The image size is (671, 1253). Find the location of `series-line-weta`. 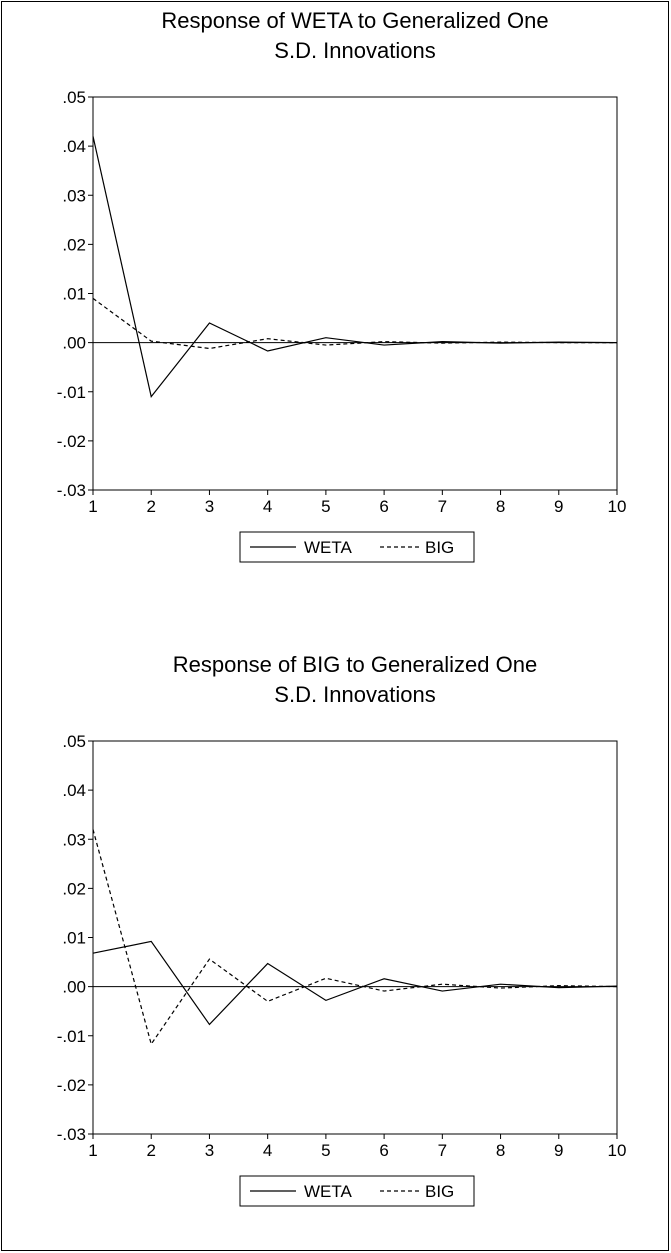

series-line-weta is located at coordinates (355, 983).